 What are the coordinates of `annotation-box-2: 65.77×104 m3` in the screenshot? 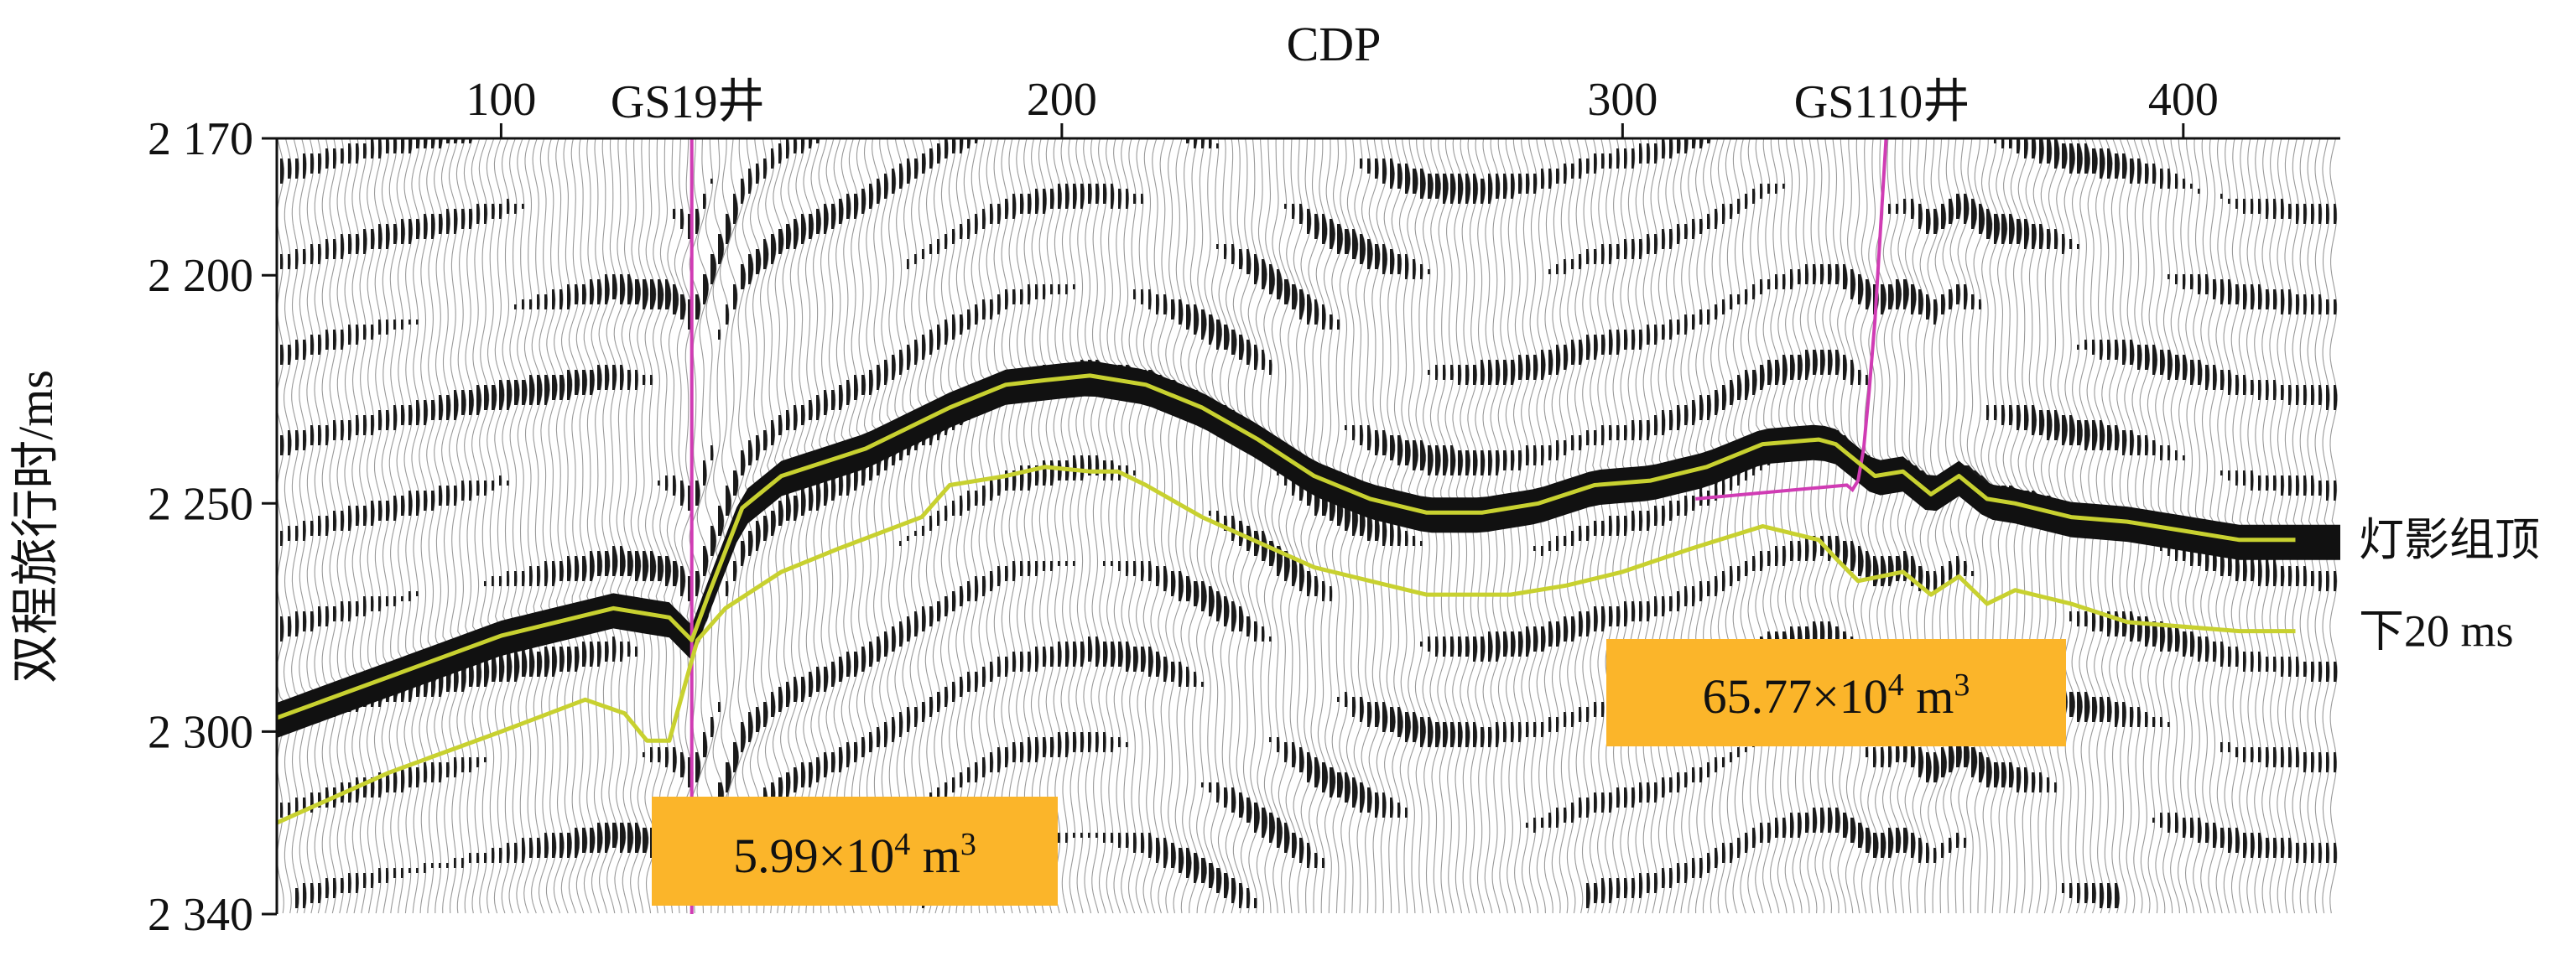 It's located at (1836, 692).